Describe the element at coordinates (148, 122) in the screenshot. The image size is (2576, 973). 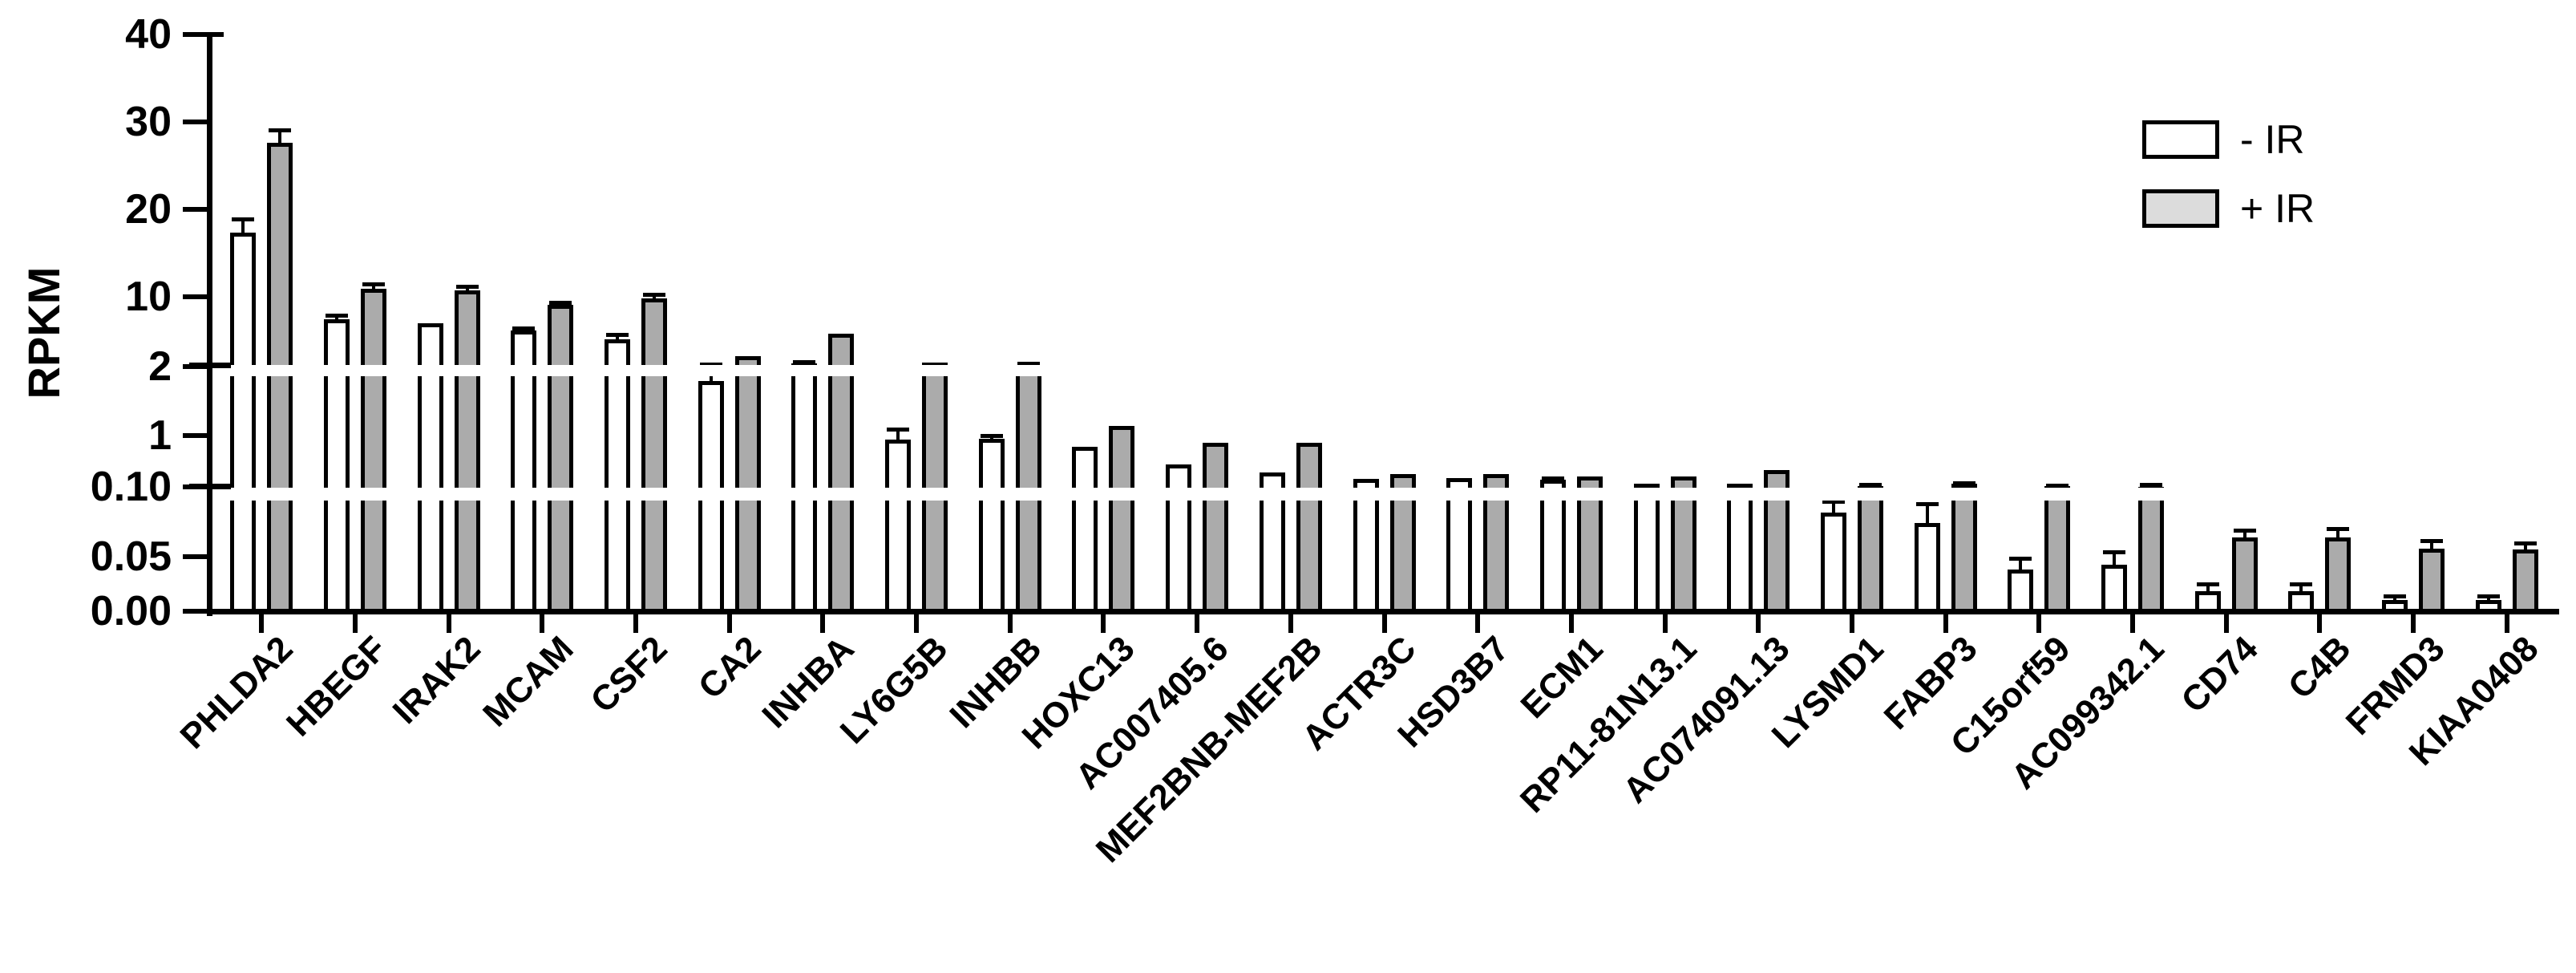
I see `y-tick-label: 30` at that location.